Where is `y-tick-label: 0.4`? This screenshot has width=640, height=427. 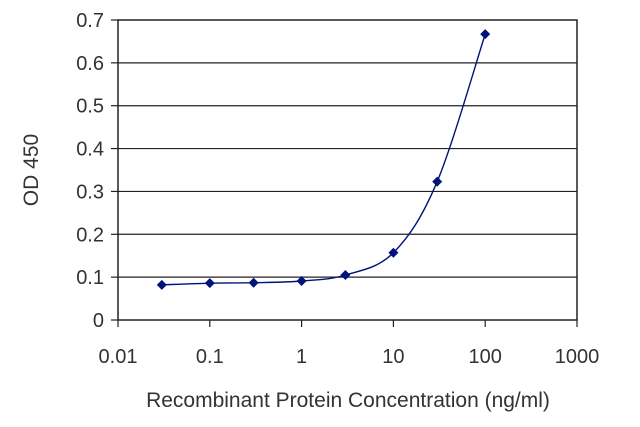 y-tick-label: 0.4 is located at coordinates (90, 150).